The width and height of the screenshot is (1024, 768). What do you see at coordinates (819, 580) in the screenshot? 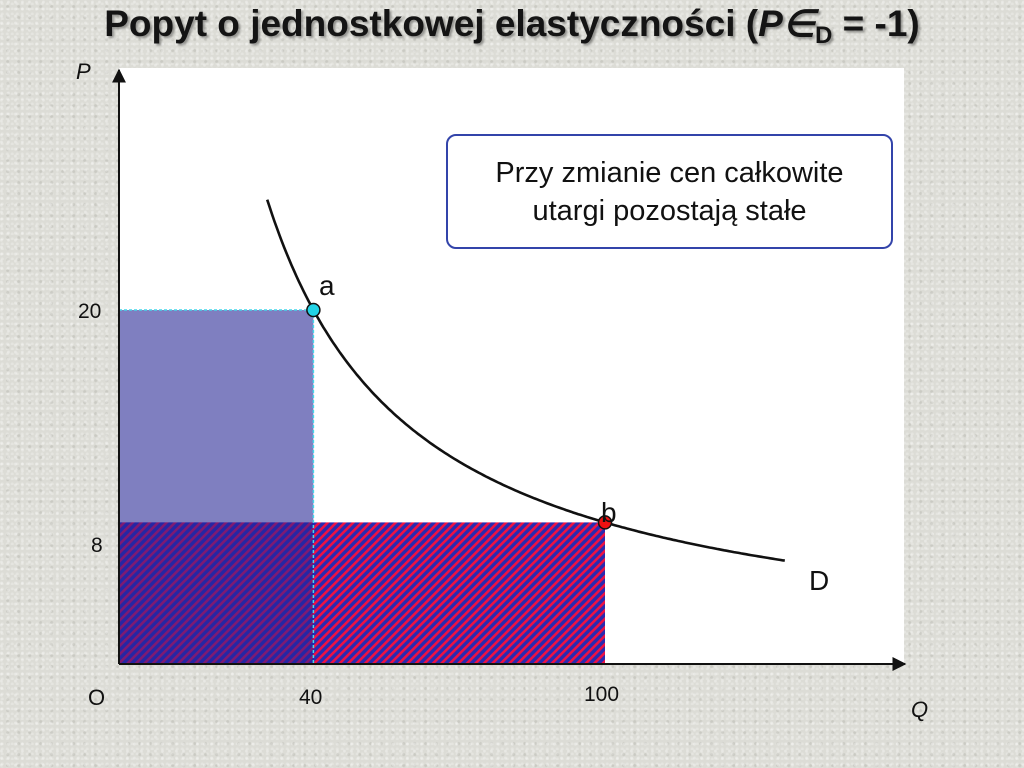
I see `demand-curve-label: D` at bounding box center [819, 580].